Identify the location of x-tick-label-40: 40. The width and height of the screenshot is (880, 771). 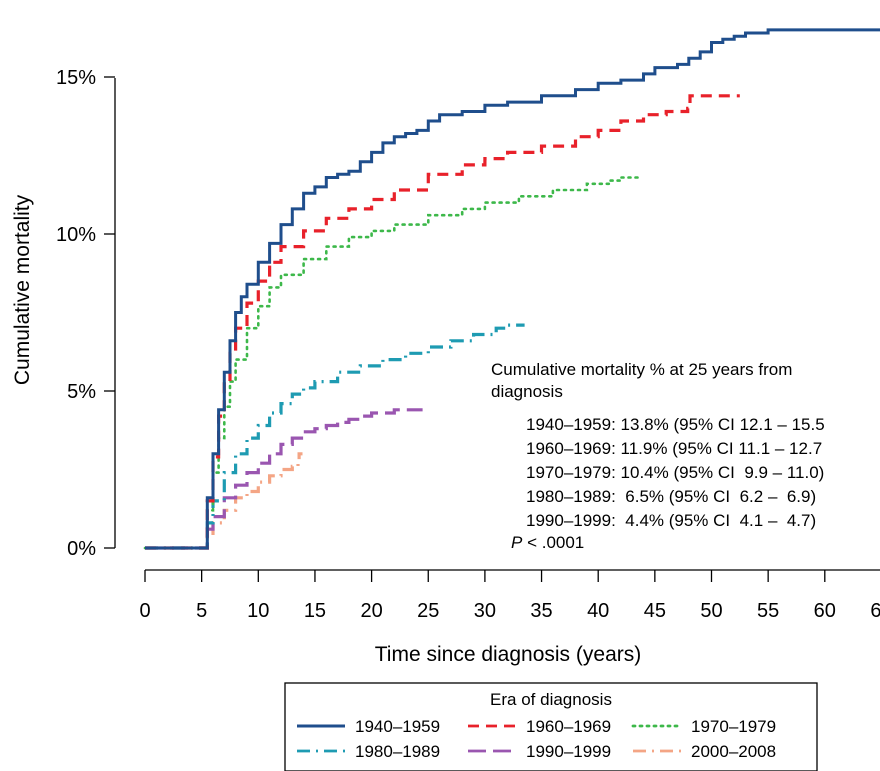
(598, 611).